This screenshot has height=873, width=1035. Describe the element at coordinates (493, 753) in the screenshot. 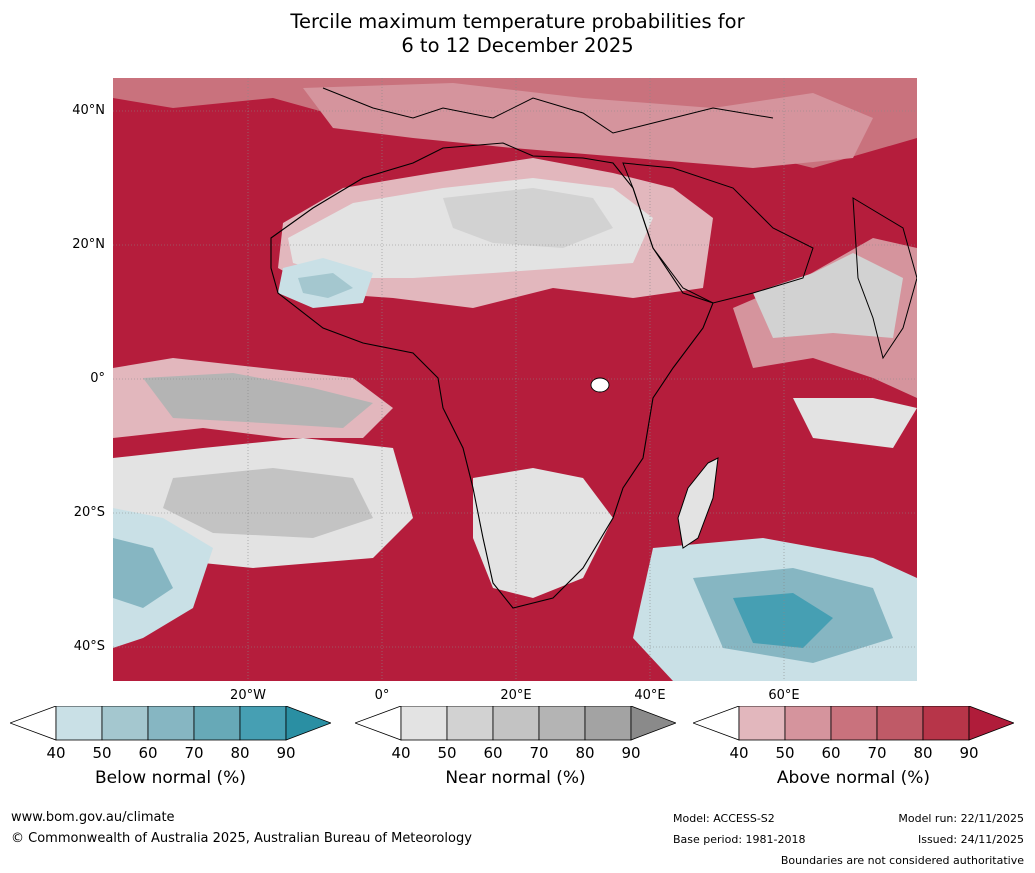

I see `cbar-near-tick-60: 60` at that location.